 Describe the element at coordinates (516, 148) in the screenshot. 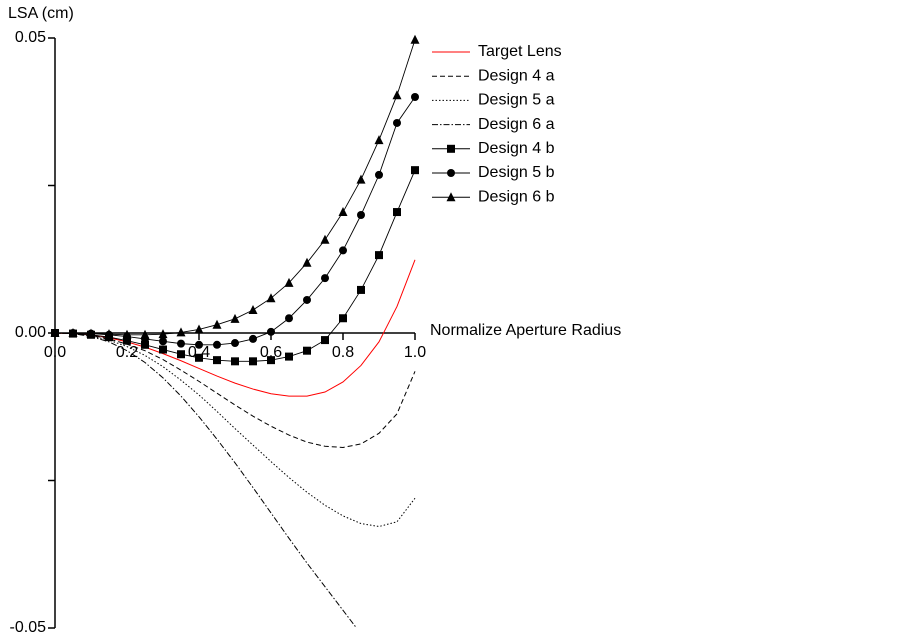

I see `legend-label: Design 4 b` at that location.